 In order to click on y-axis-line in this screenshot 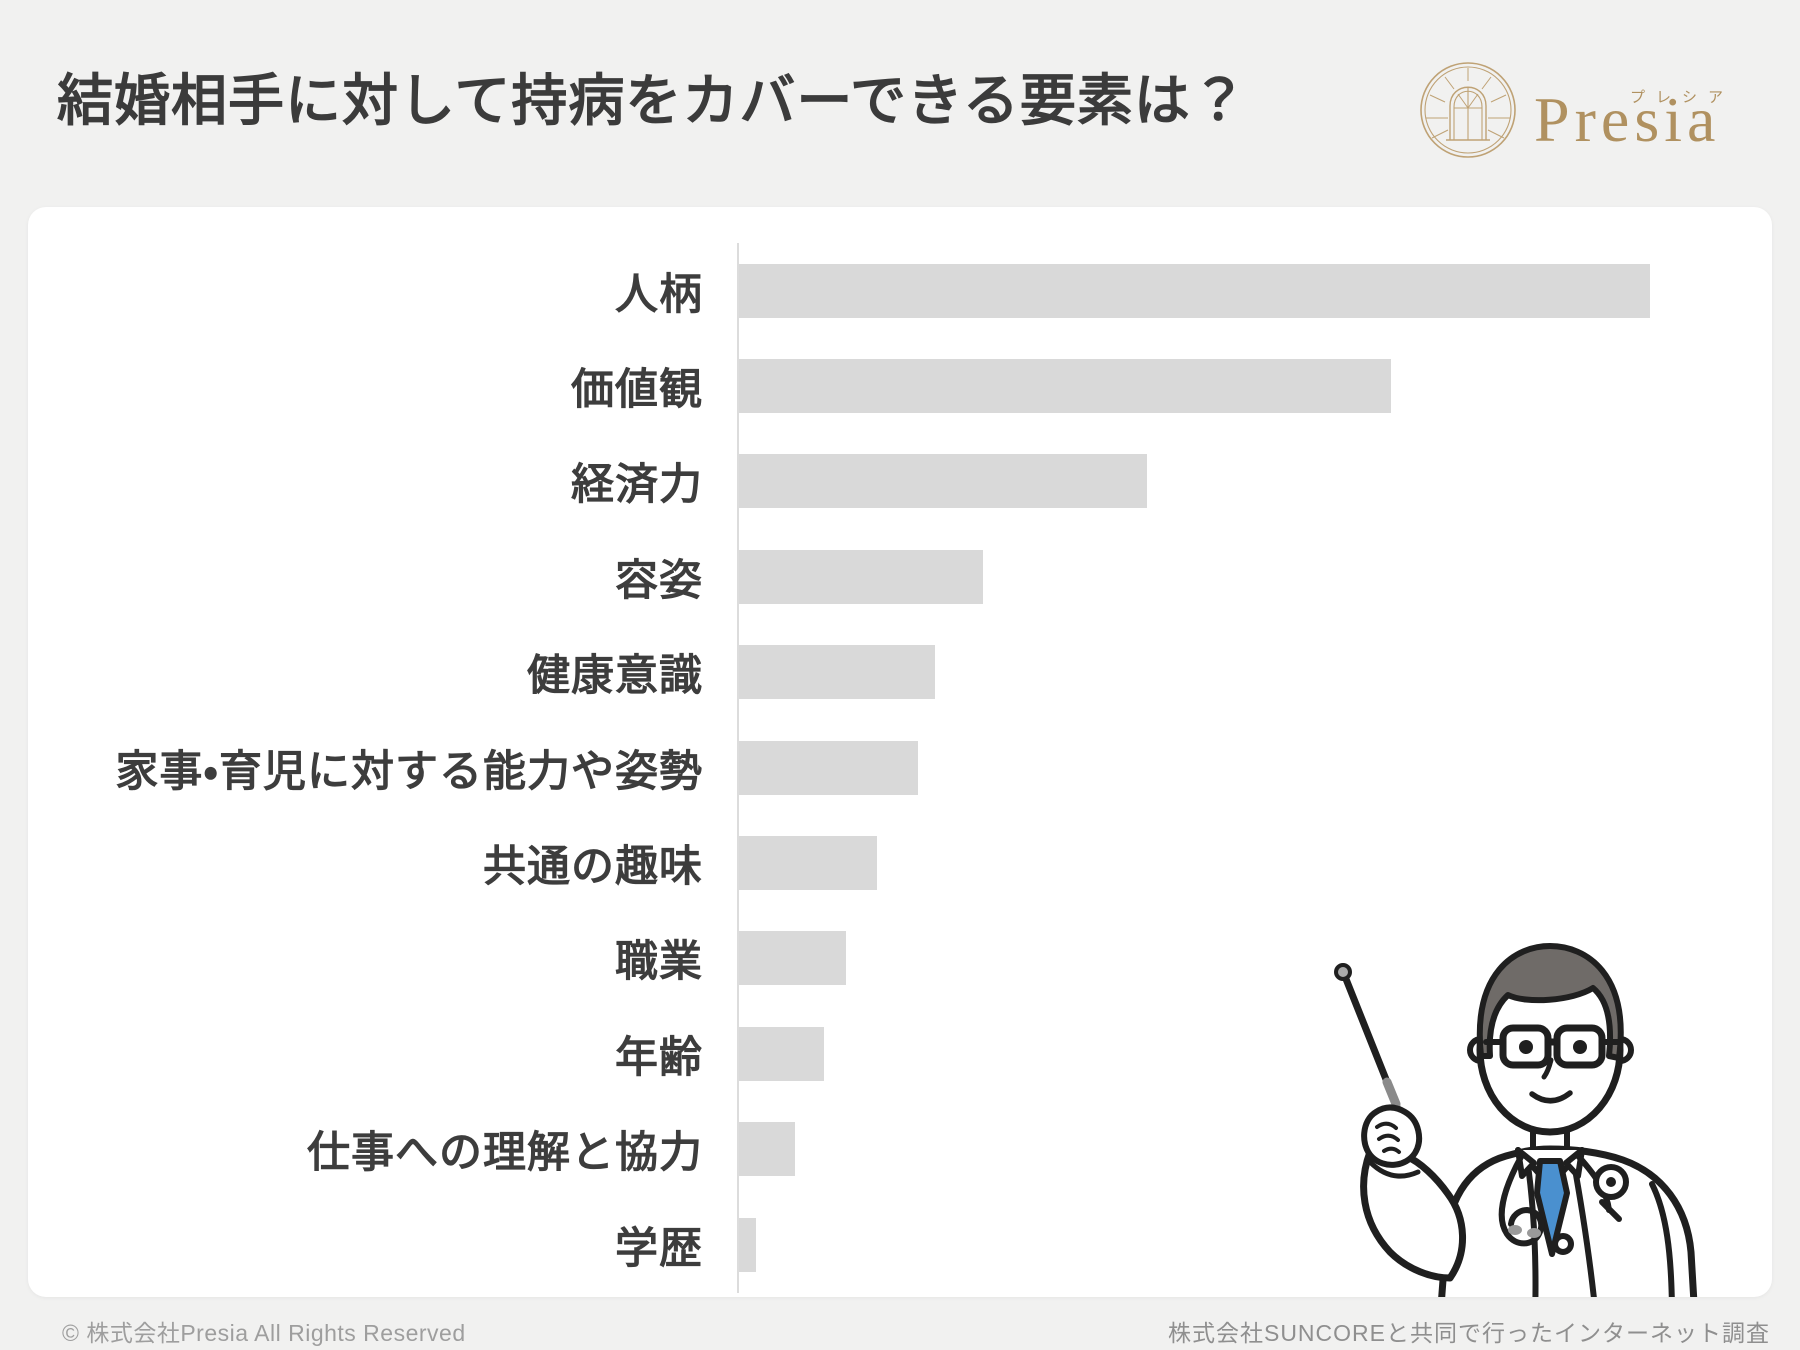, I will do `click(738, 768)`.